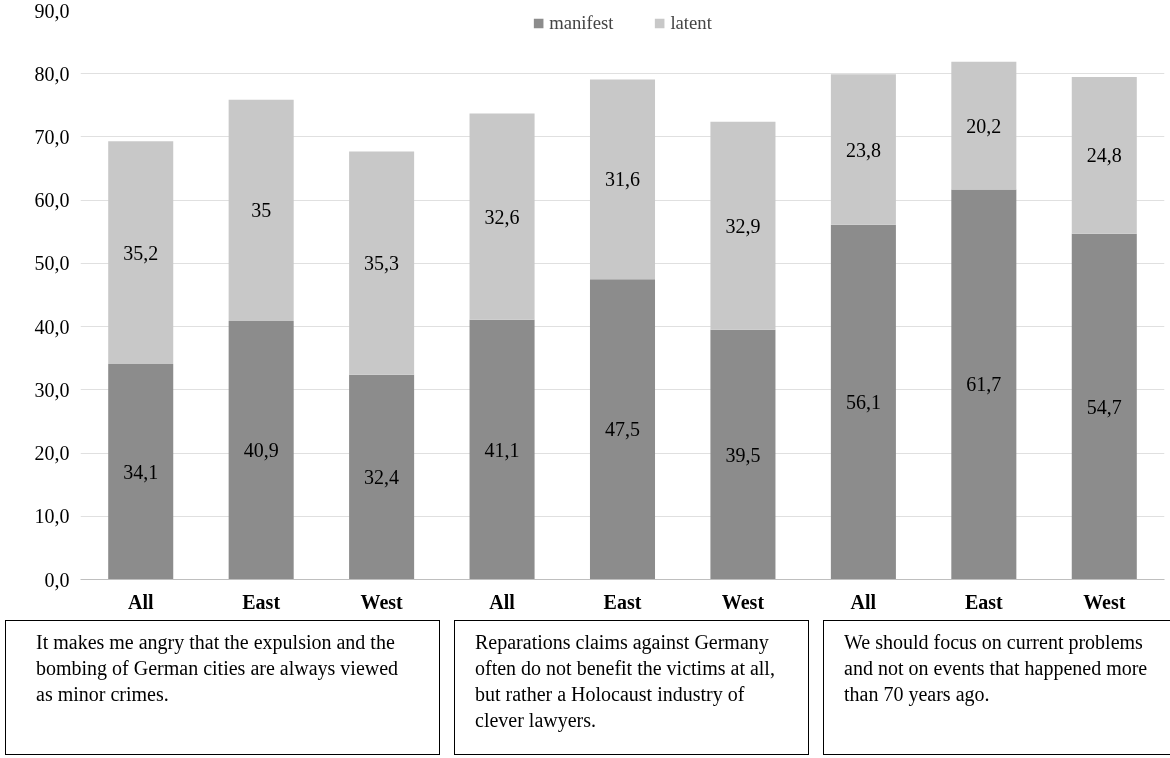  What do you see at coordinates (52, 326) in the screenshot?
I see `y-tick-label: 40,0` at bounding box center [52, 326].